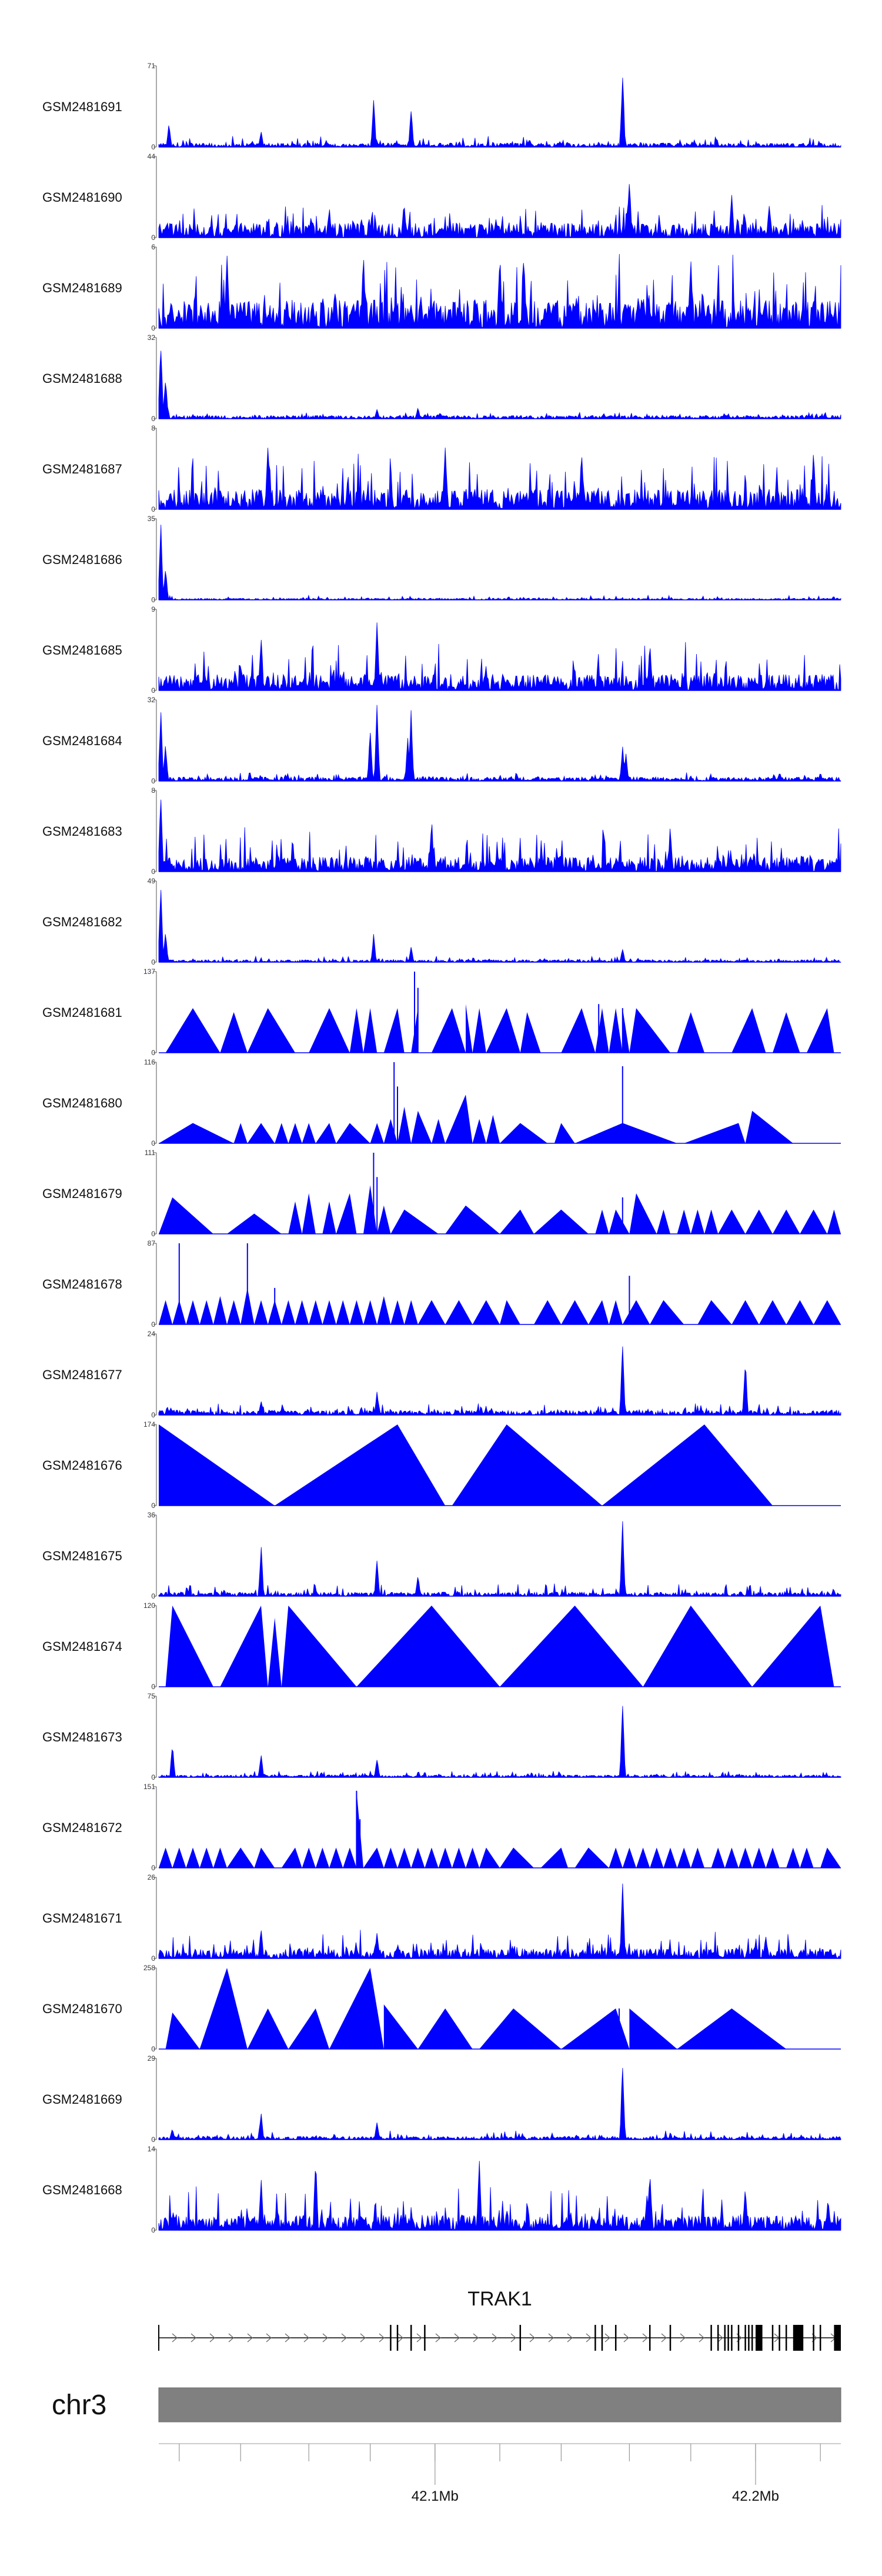 The height and width of the screenshot is (2576, 882). What do you see at coordinates (152, 1243) in the screenshot?
I see `y-axis-max-label: 87` at bounding box center [152, 1243].